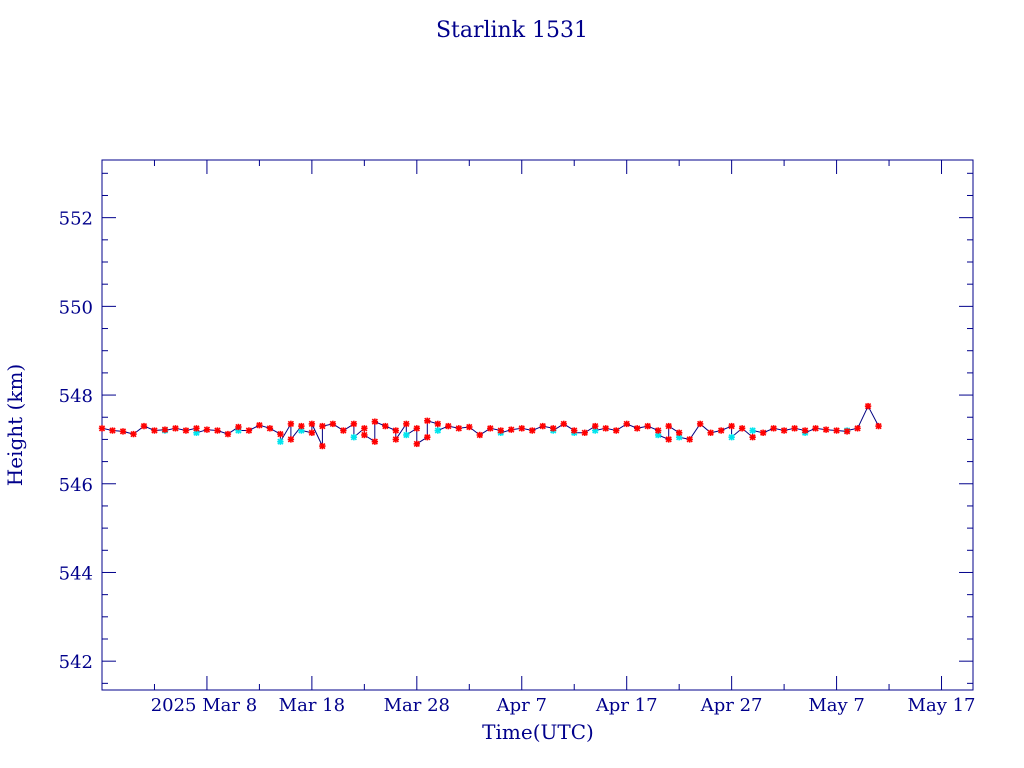 This screenshot has width=1024, height=768. What do you see at coordinates (538, 732) in the screenshot?
I see `x-axis-label: Time(UTC)` at bounding box center [538, 732].